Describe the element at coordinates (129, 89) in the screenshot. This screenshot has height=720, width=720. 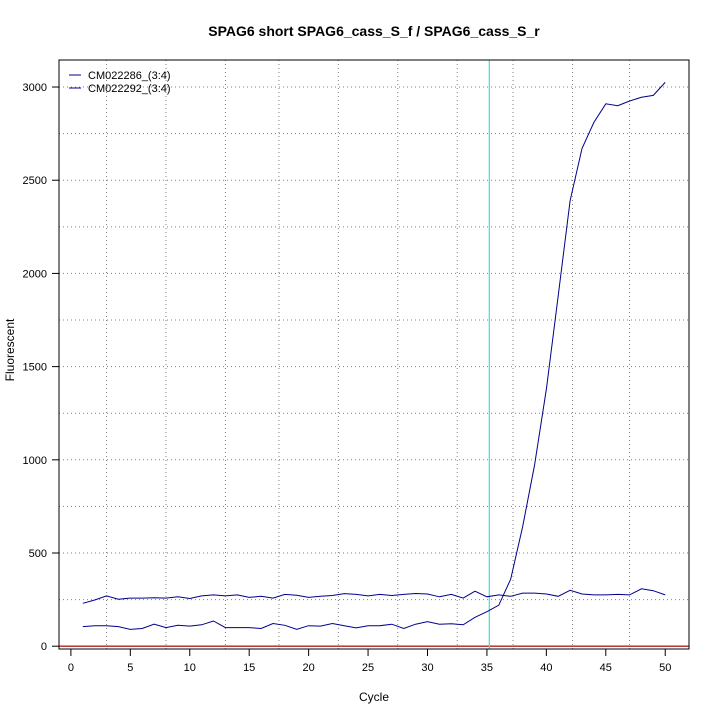
I see `legend-label: CM022292_(3:4)` at that location.